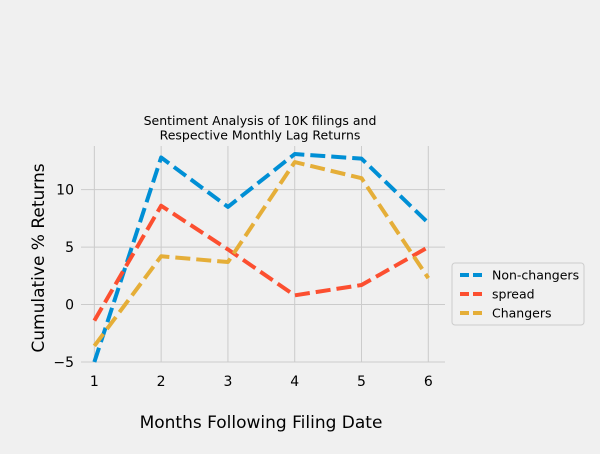  What do you see at coordinates (39, 257) in the screenshot?
I see `y-axis-label: Cumulative % Returns` at bounding box center [39, 257].